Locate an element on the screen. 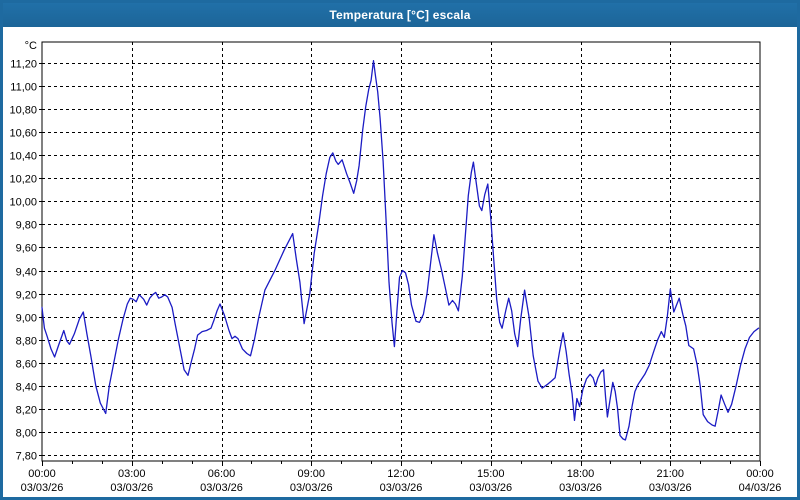 This screenshot has height=500, width=800. x-tick-time-label: 12:00 is located at coordinates (401, 474).